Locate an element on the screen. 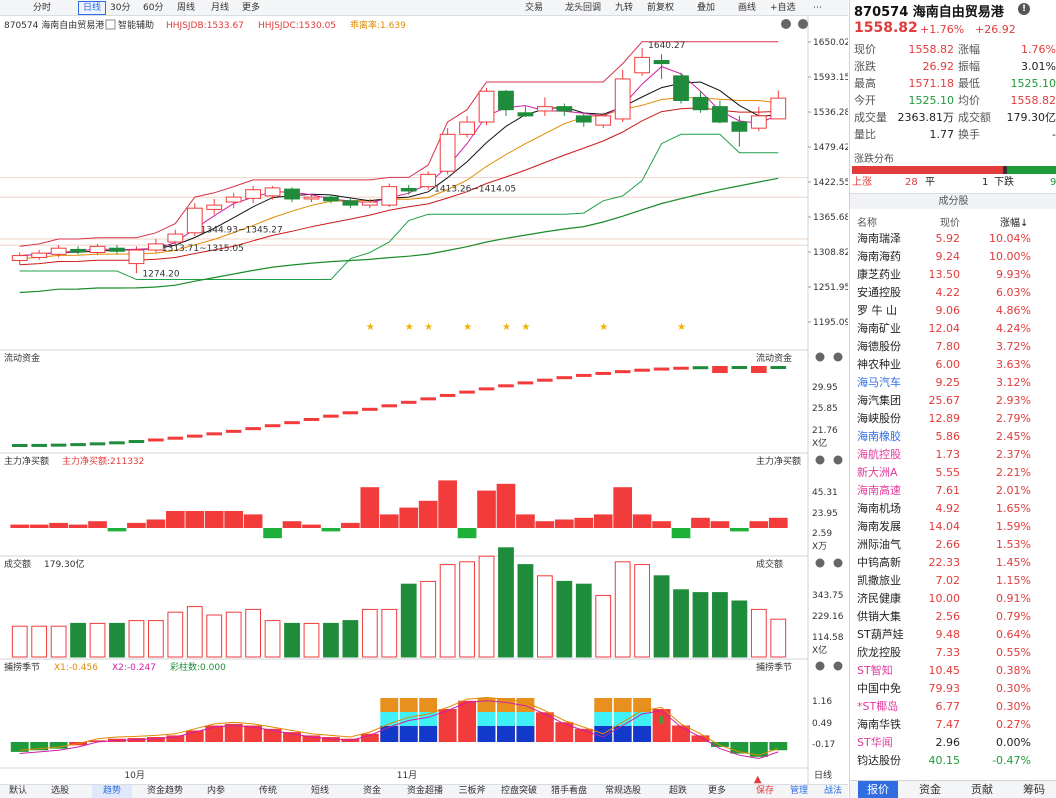 The image size is (1056, 798). constituent-row: 海南海药 9.24 10.00% is located at coordinates (953, 257).